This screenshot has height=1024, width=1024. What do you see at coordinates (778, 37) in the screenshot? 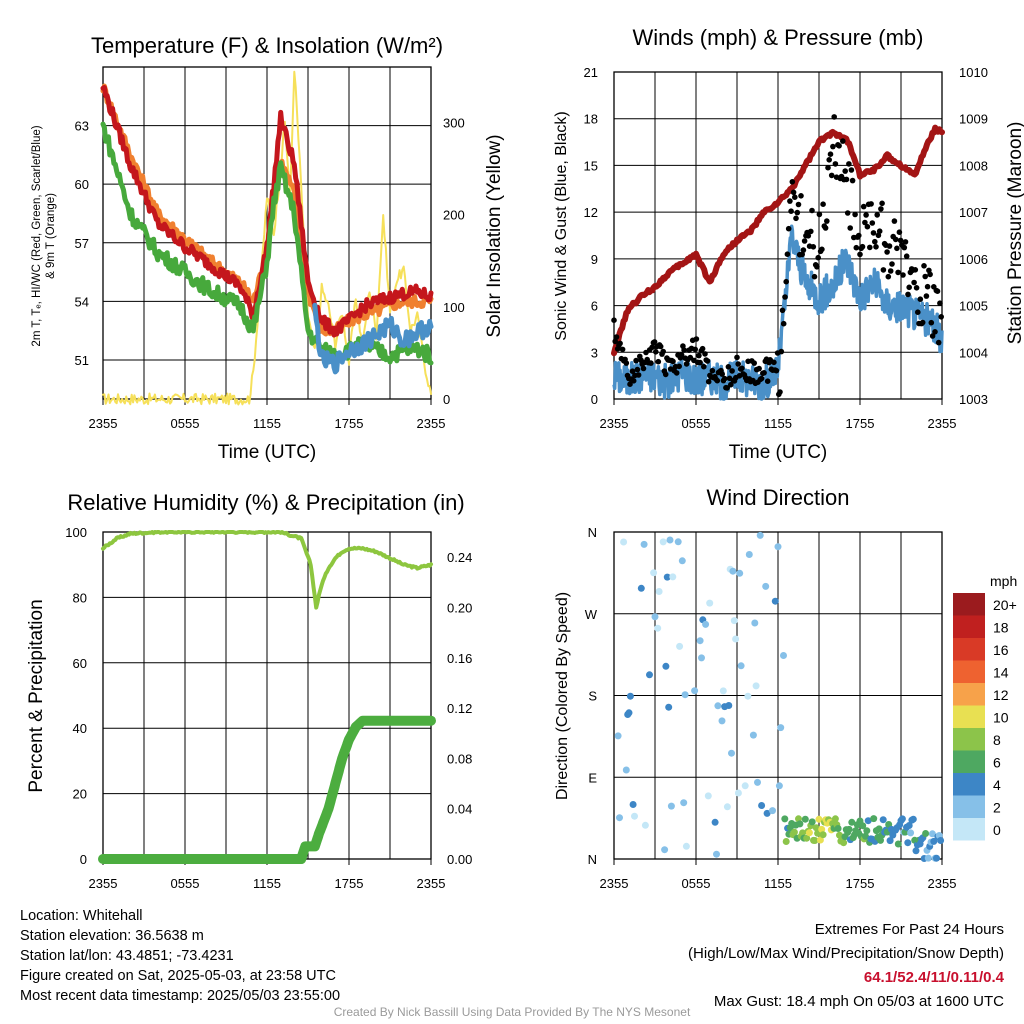
I see `wind-panel-title: Winds (mph) & Pressure (mb)` at bounding box center [778, 37].